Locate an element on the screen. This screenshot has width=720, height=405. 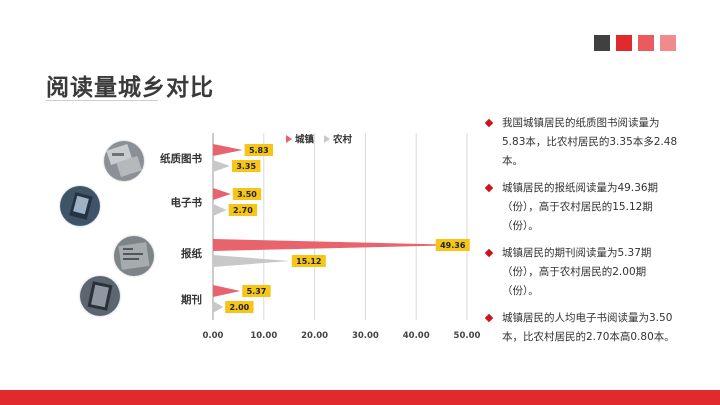
x-tick-label: 40.00 is located at coordinates (416, 336).